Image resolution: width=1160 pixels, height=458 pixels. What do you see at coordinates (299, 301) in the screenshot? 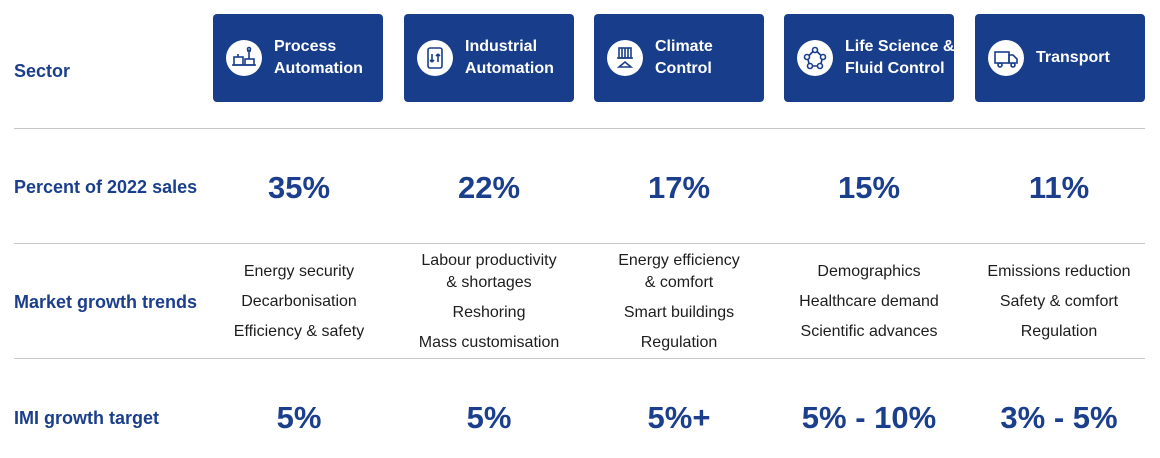
I see `trend-item: Decarbonisation` at bounding box center [299, 301].